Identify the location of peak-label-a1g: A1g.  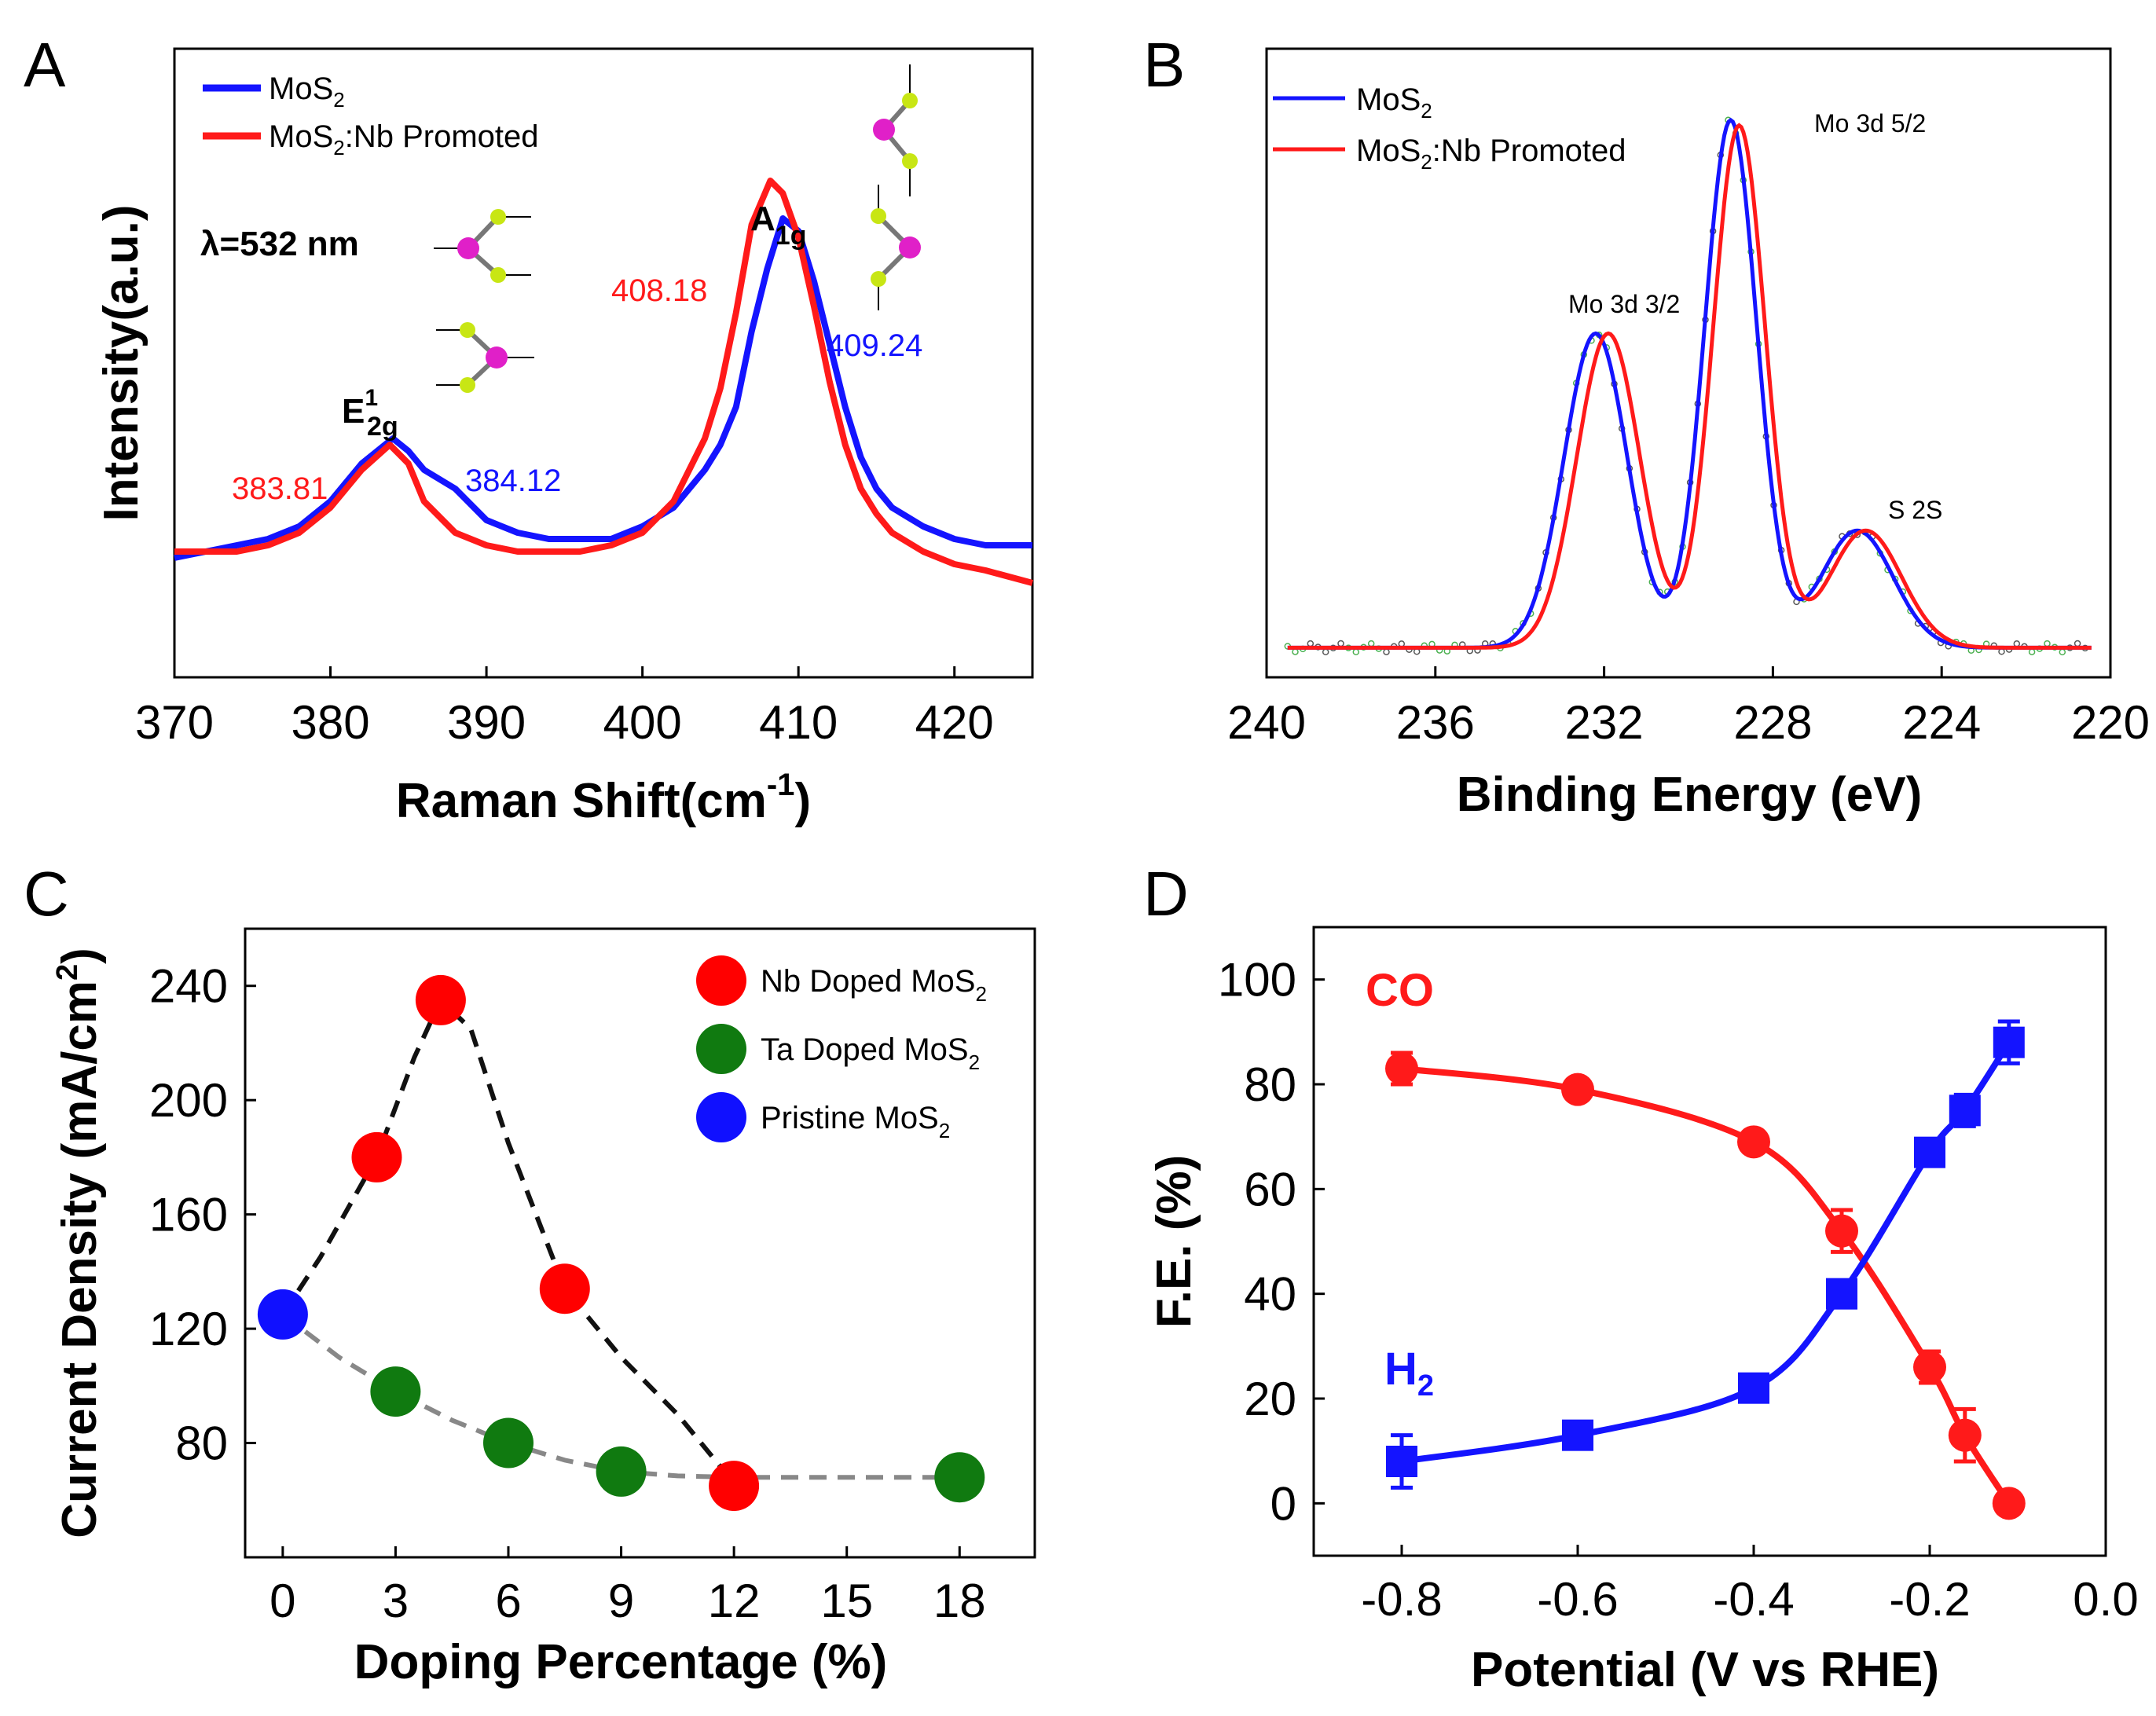
(778, 225).